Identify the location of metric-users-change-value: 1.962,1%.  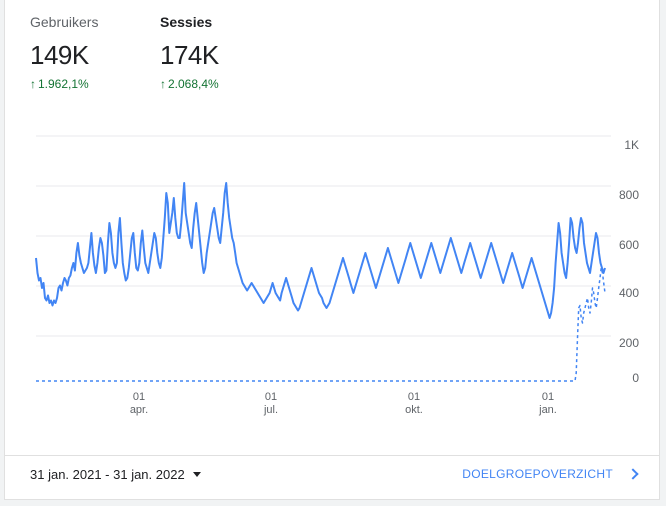
(63, 84).